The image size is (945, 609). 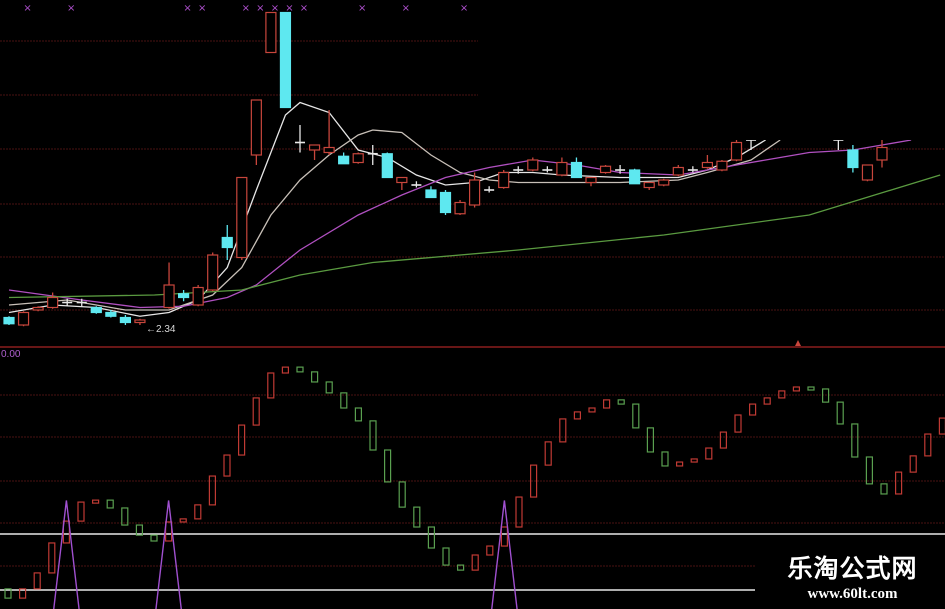 What do you see at coordinates (151, 329) in the screenshot?
I see `arrow-left-icon: ←` at bounding box center [151, 329].